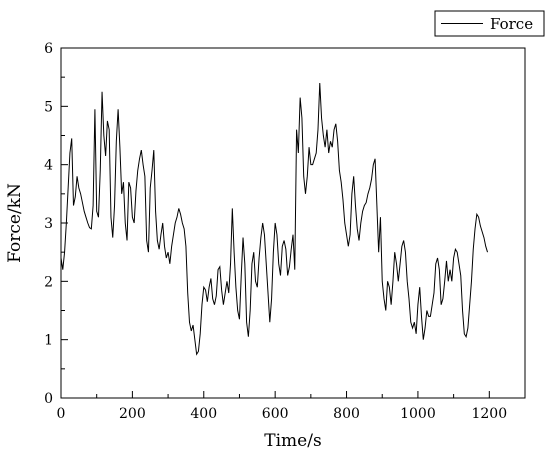 This screenshot has height=458, width=550. I want to click on x-tick-label: 800, so click(346, 414).